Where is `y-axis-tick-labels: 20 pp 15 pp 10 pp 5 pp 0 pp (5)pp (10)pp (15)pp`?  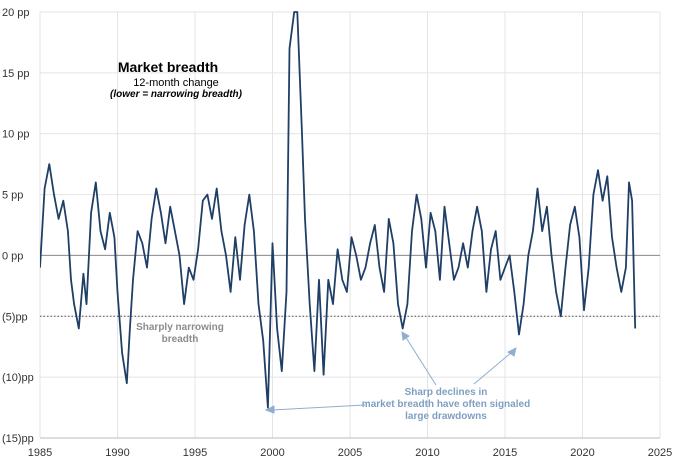 y-axis-tick-labels: 20 pp 15 pp 10 pp 5 pp 0 pp (5)pp (10)pp (15)pp is located at coordinates (18, 226).